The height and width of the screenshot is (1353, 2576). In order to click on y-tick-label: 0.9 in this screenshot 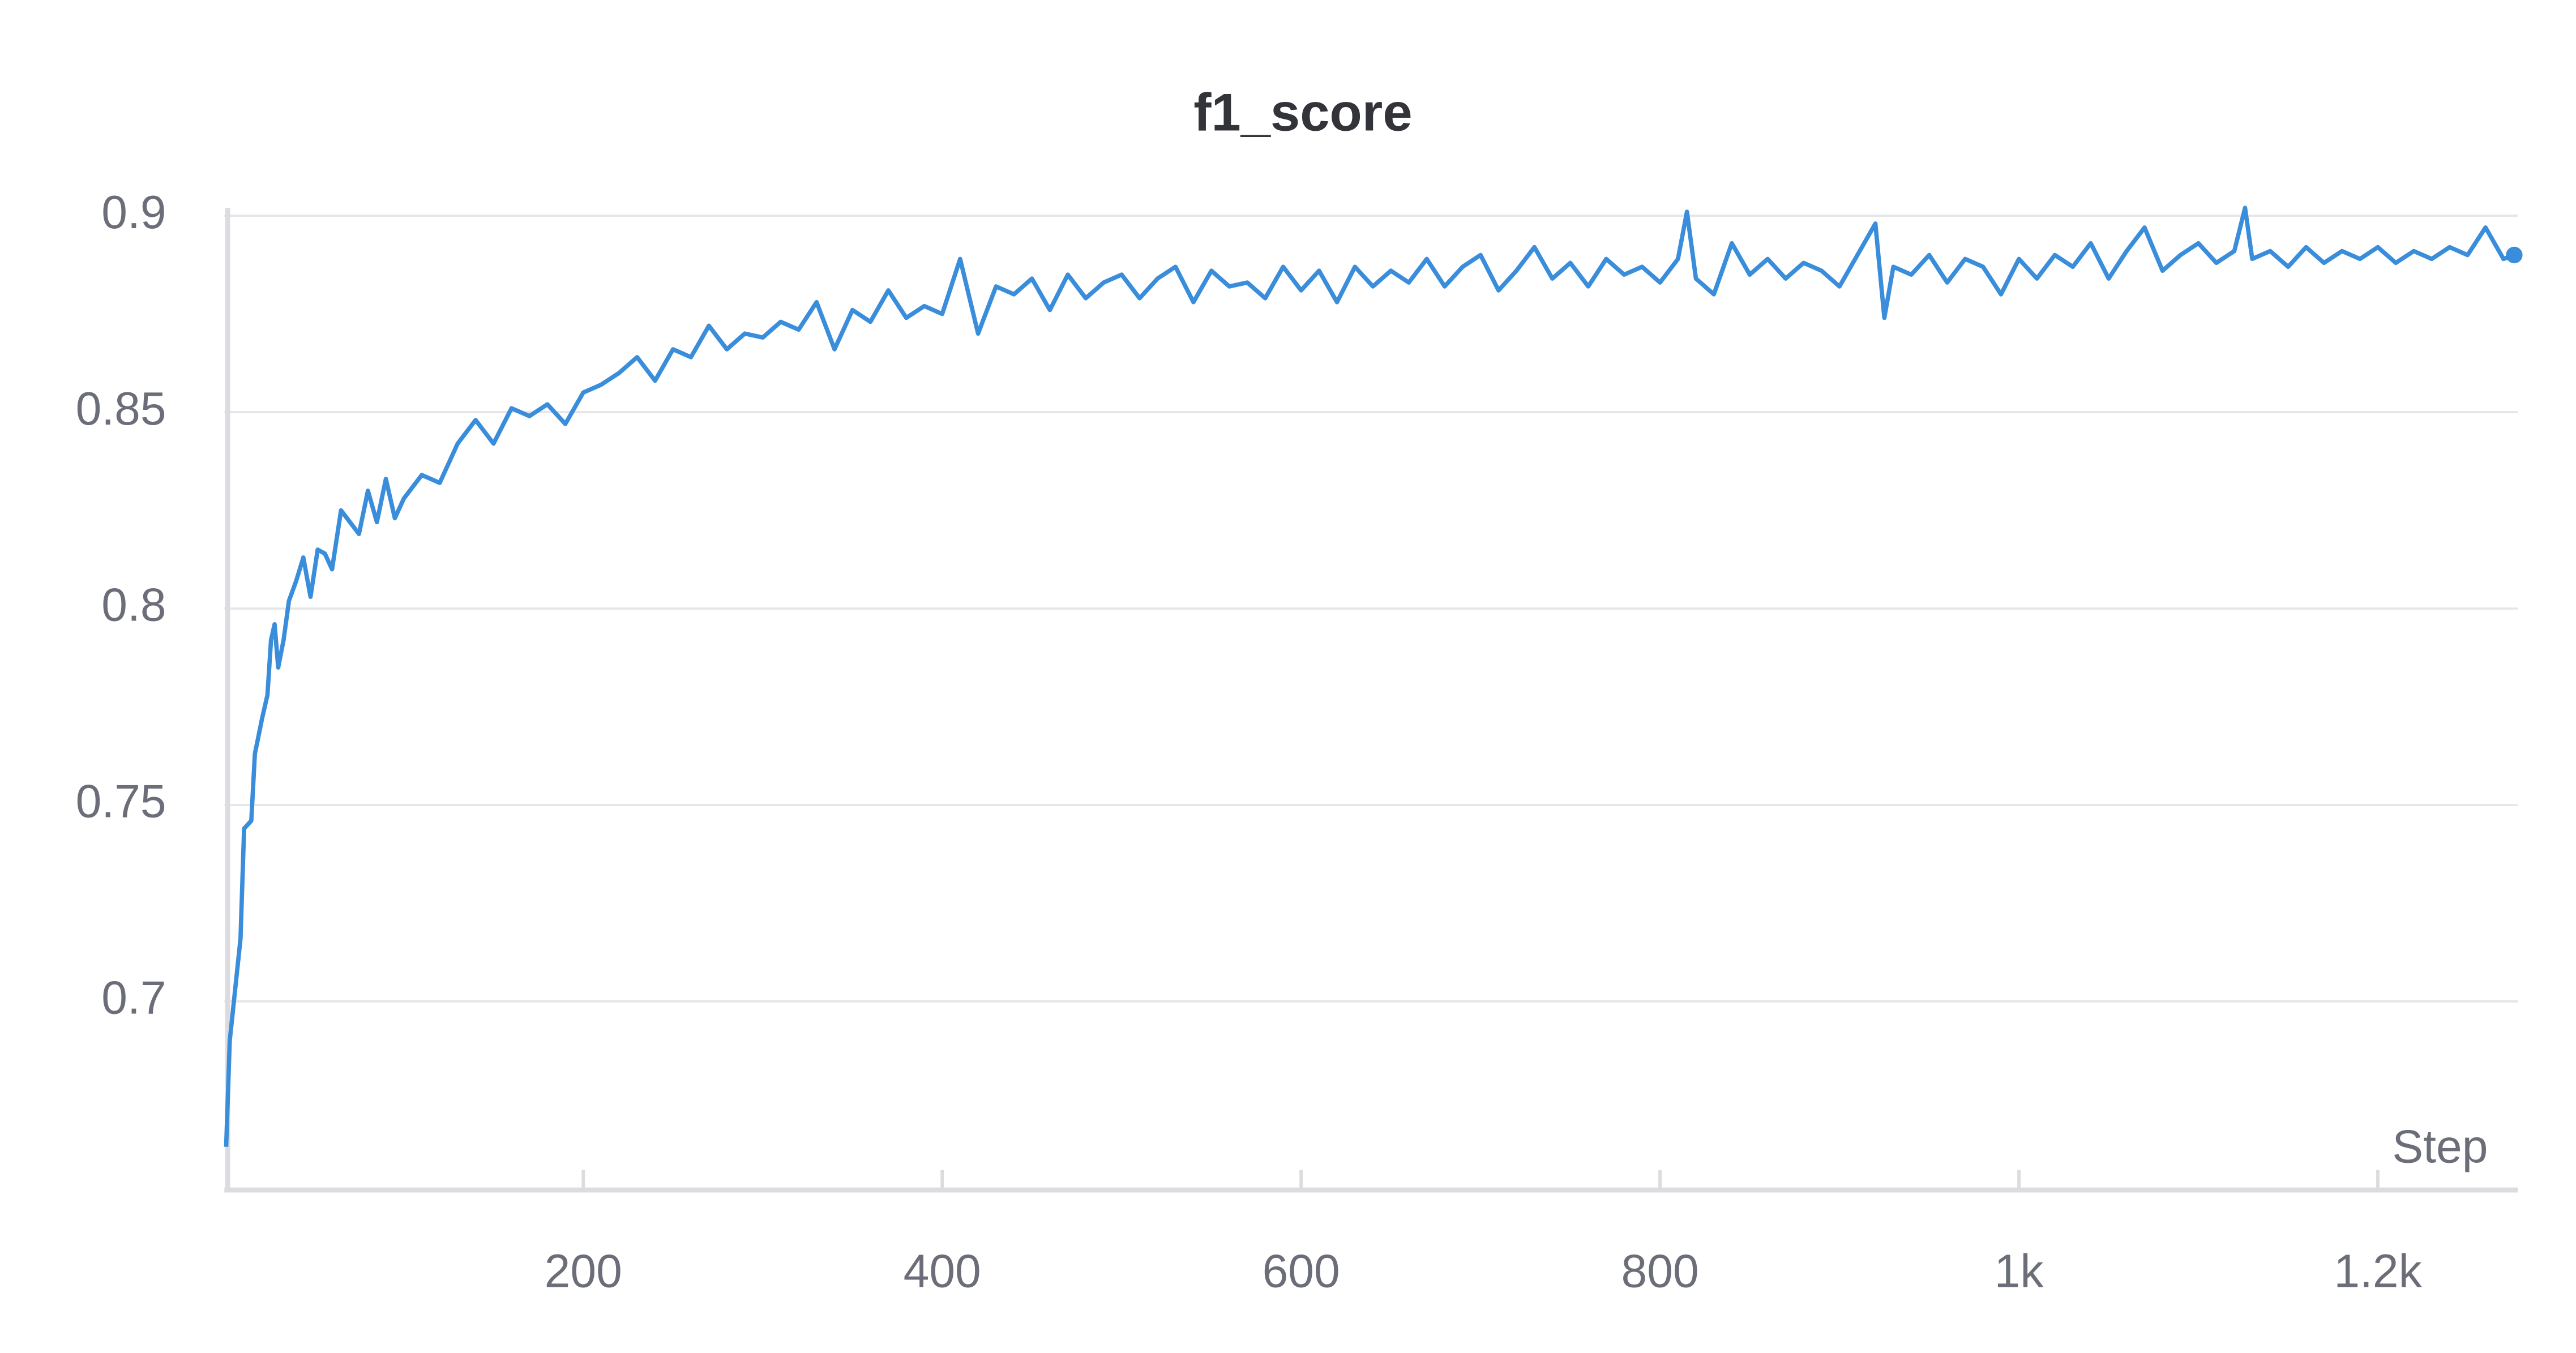, I will do `click(133, 213)`.